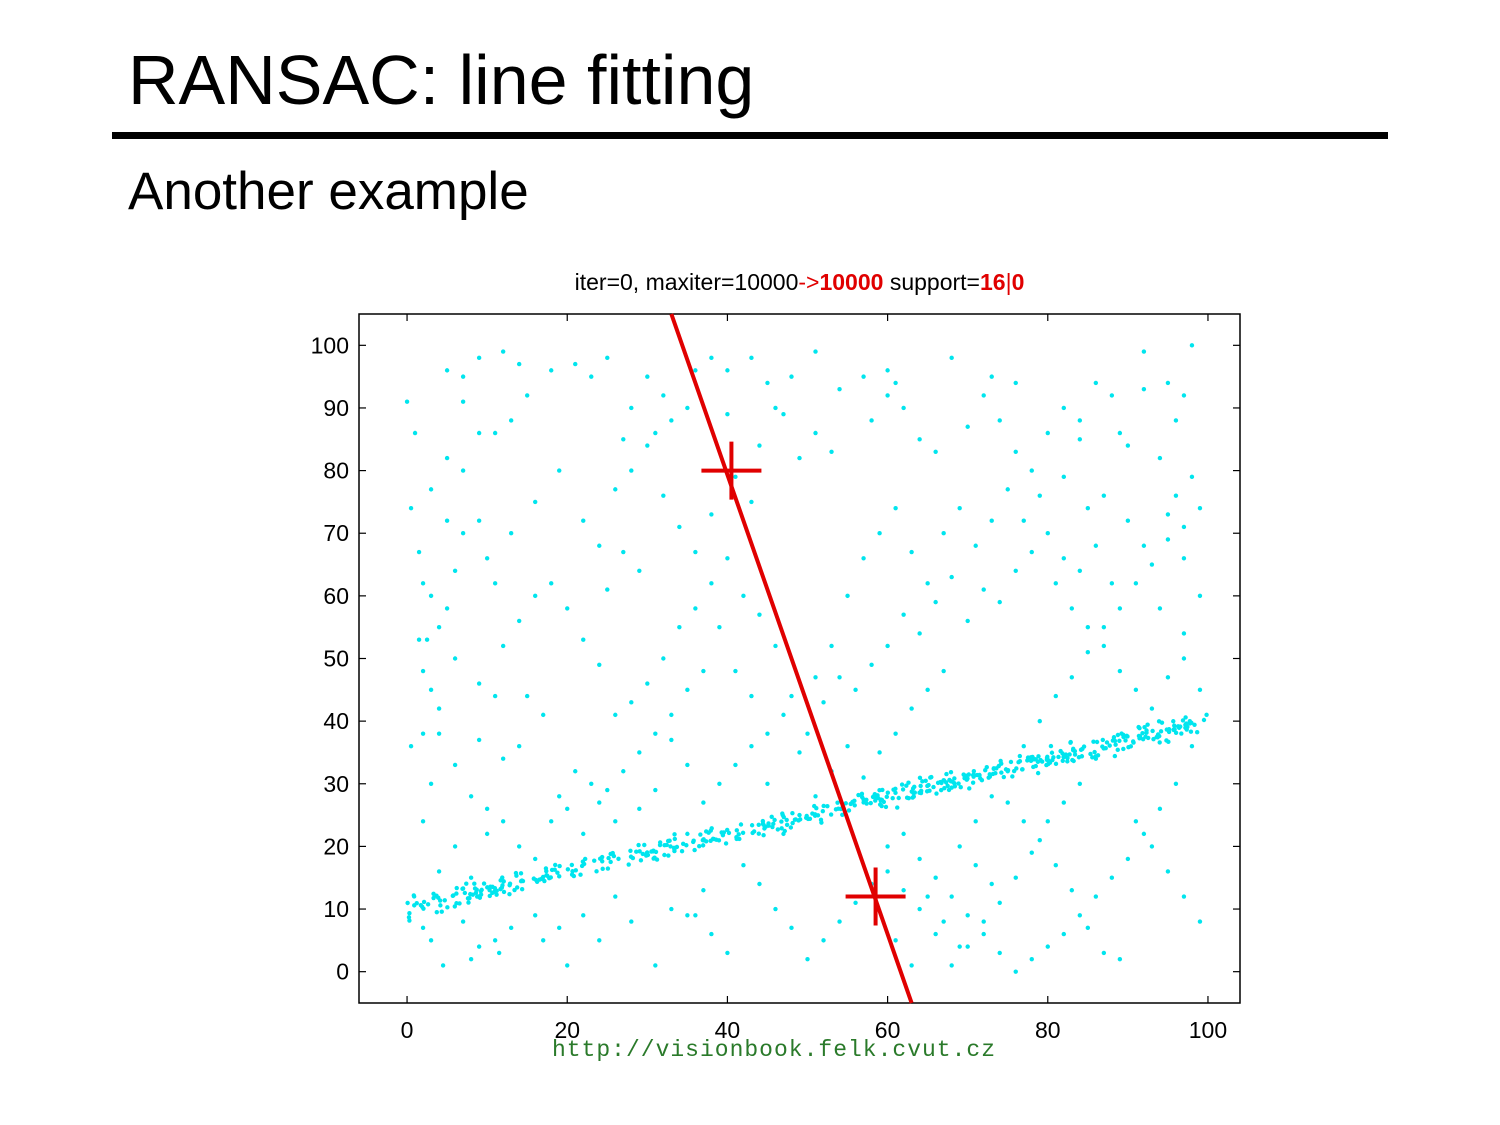  What do you see at coordinates (336, 408) in the screenshot?
I see `y-tick-label: 90` at bounding box center [336, 408].